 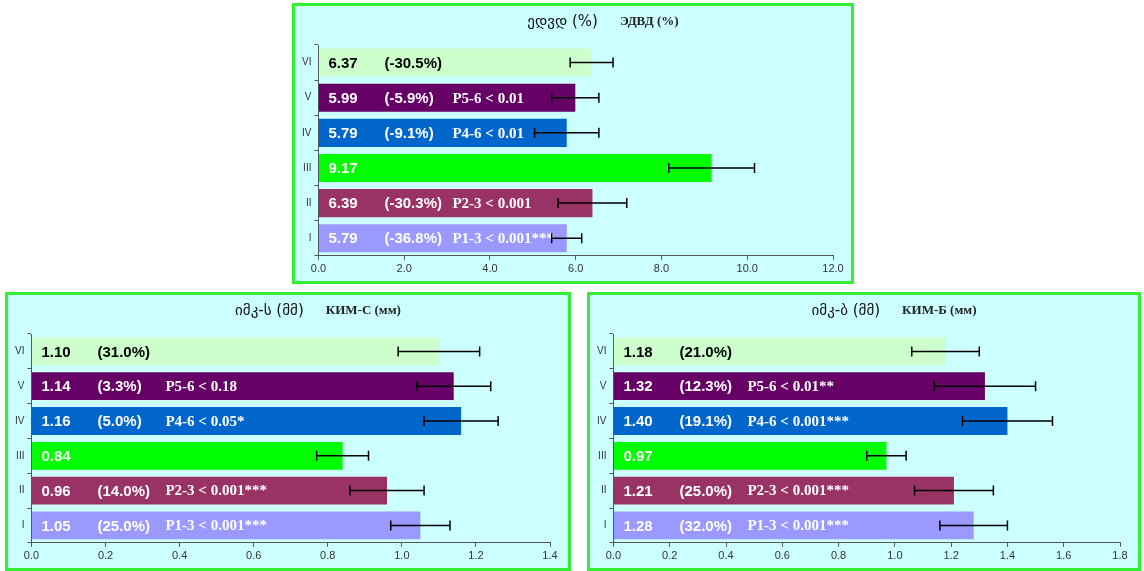 What do you see at coordinates (95, 351) in the screenshot?
I see `text: 1.10 (31.0%)` at bounding box center [95, 351].